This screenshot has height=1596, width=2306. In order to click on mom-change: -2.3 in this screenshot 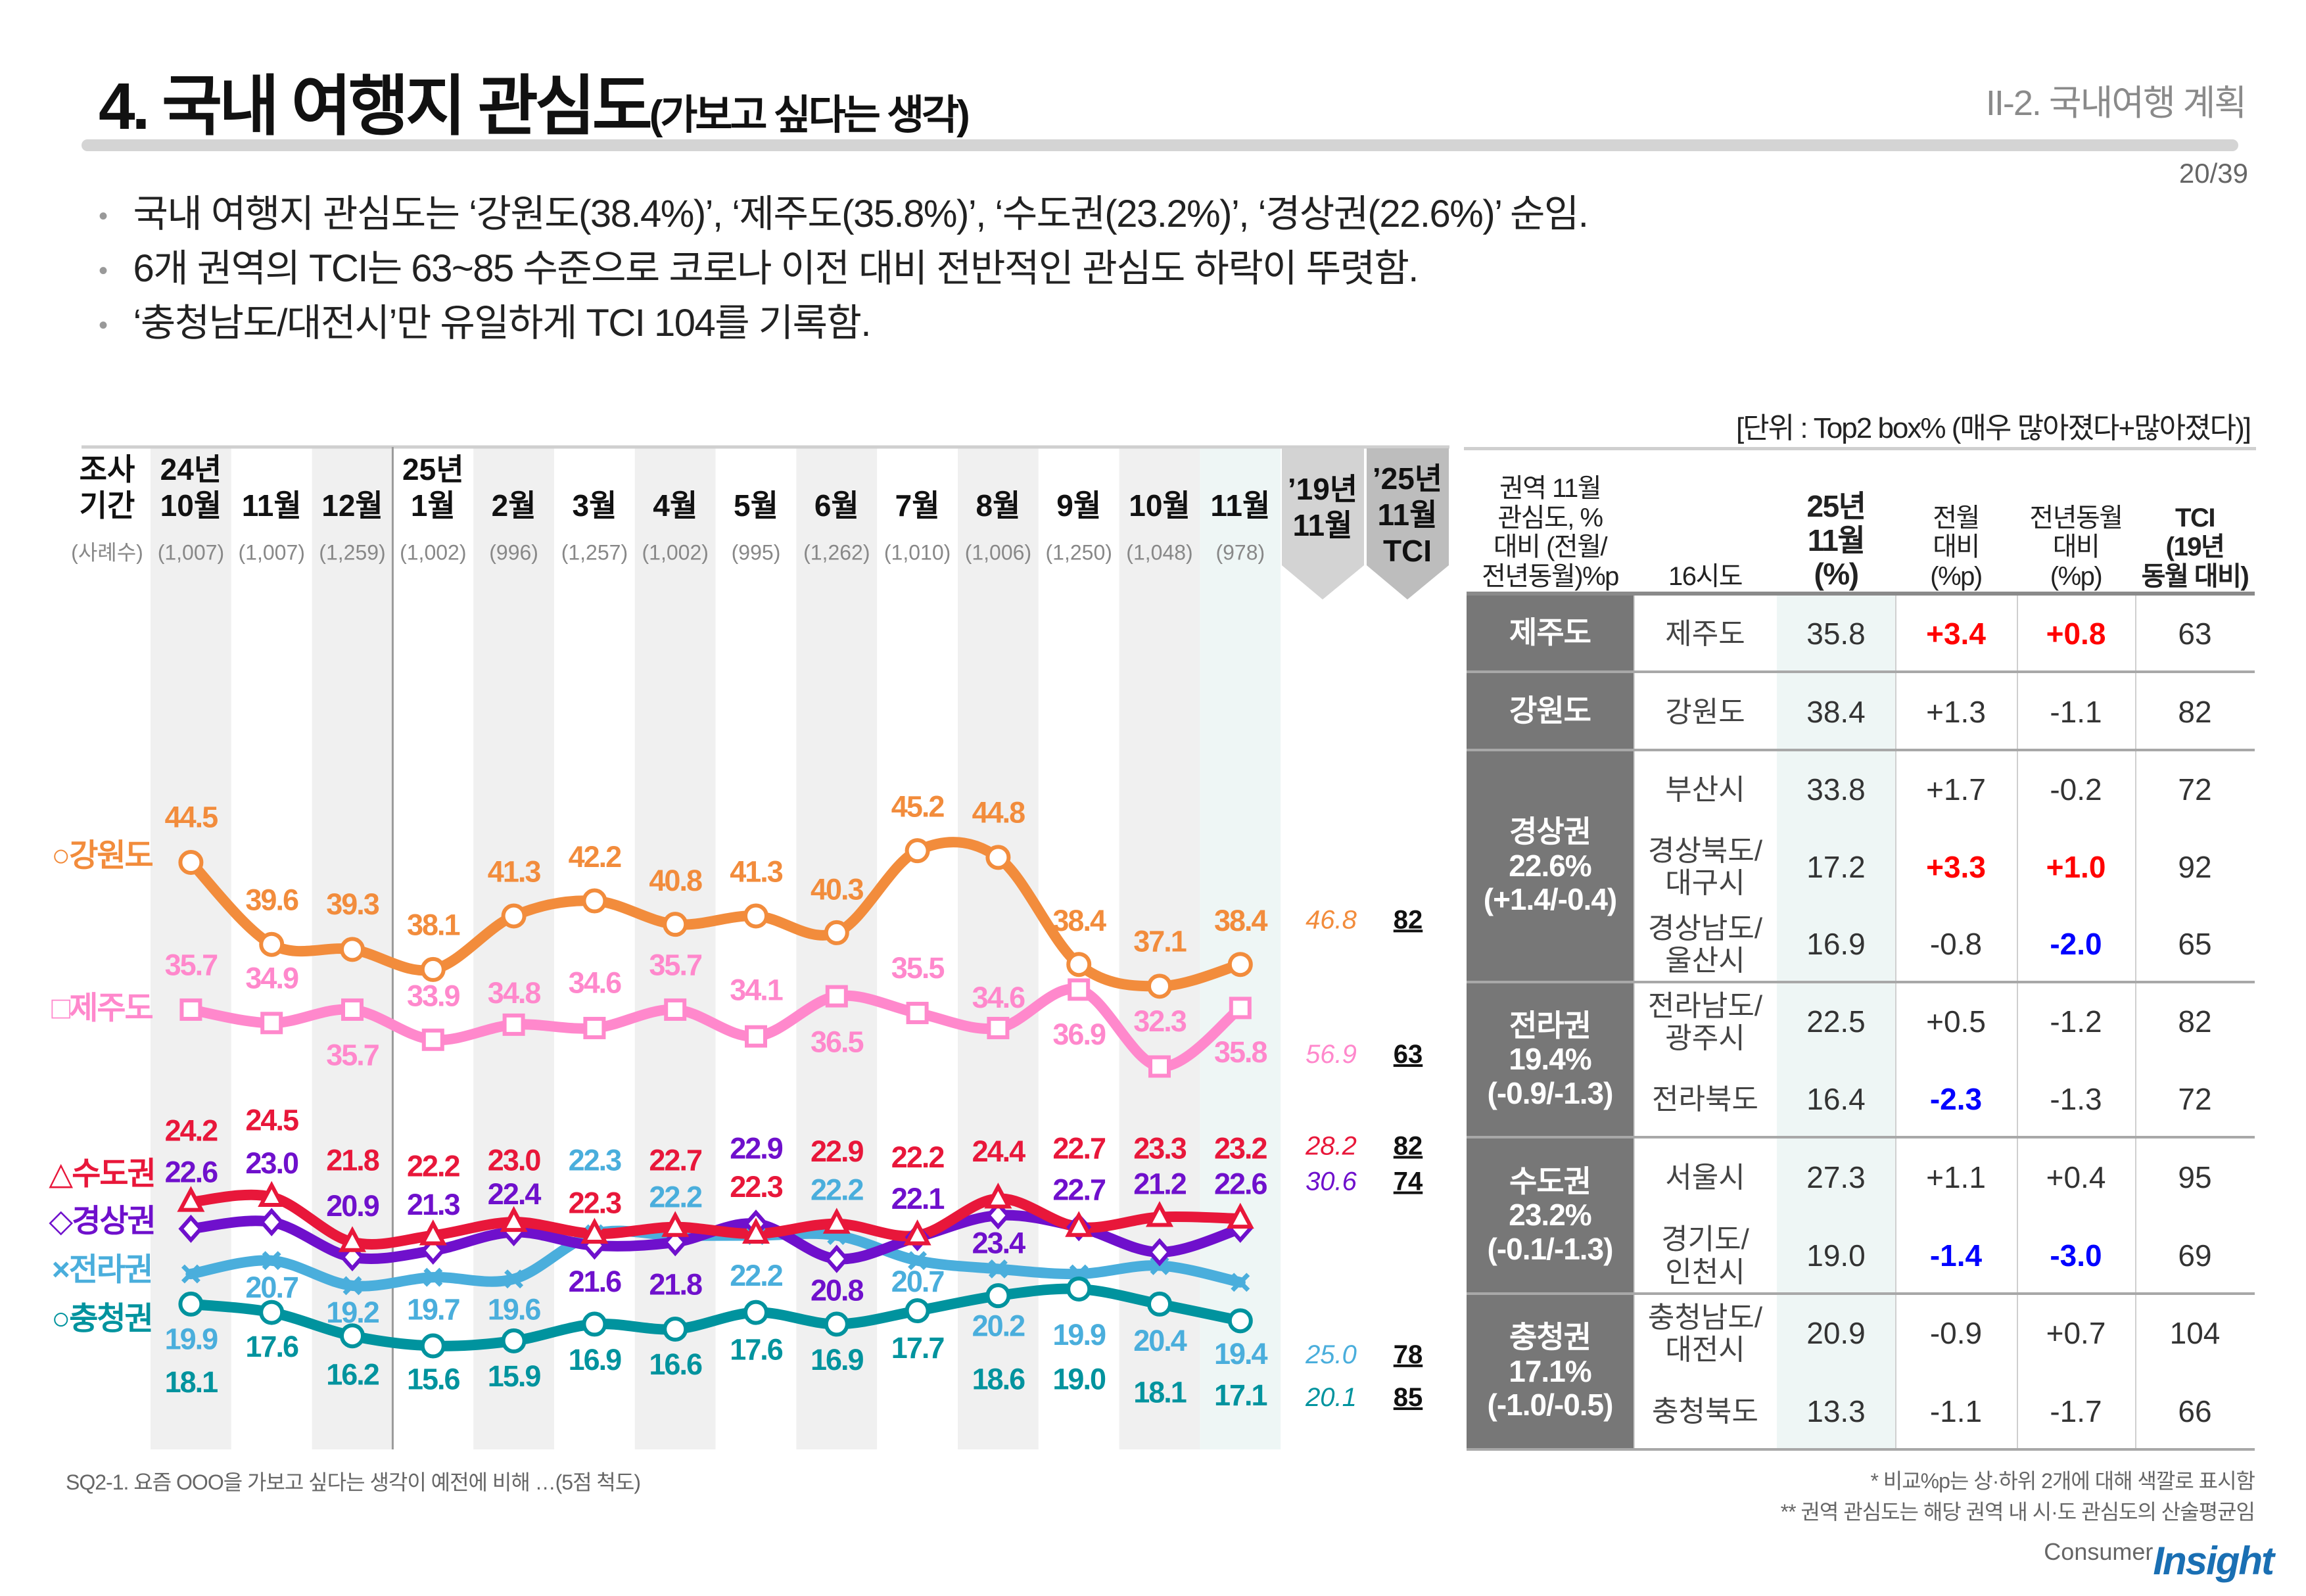, I will do `click(1956, 1099)`.